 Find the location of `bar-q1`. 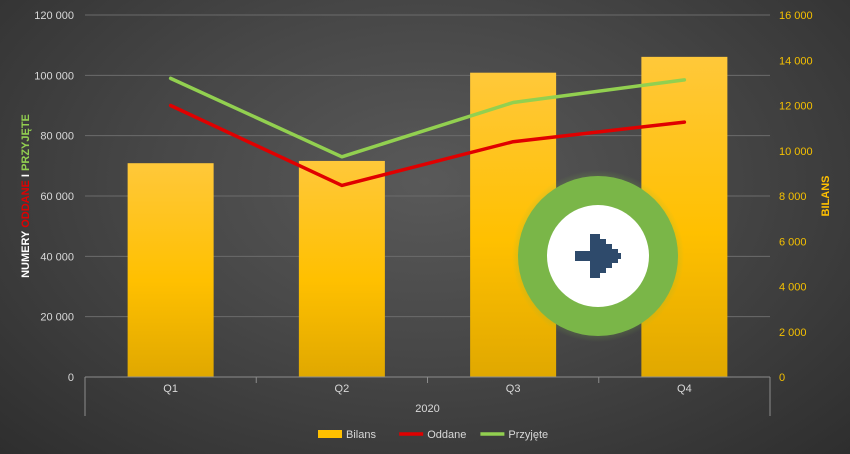

bar-q1 is located at coordinates (170, 270).